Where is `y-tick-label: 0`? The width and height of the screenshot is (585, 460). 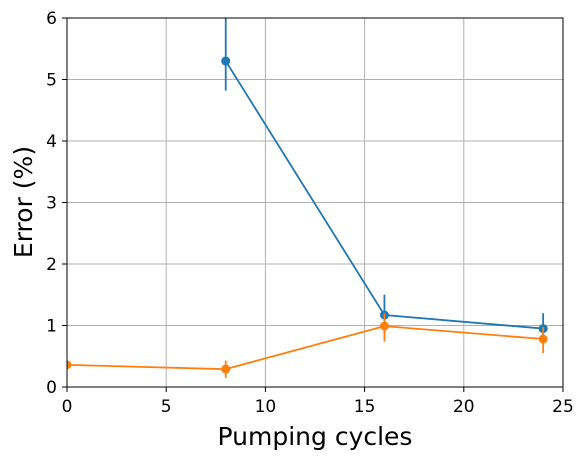 y-tick-label: 0 is located at coordinates (51, 388).